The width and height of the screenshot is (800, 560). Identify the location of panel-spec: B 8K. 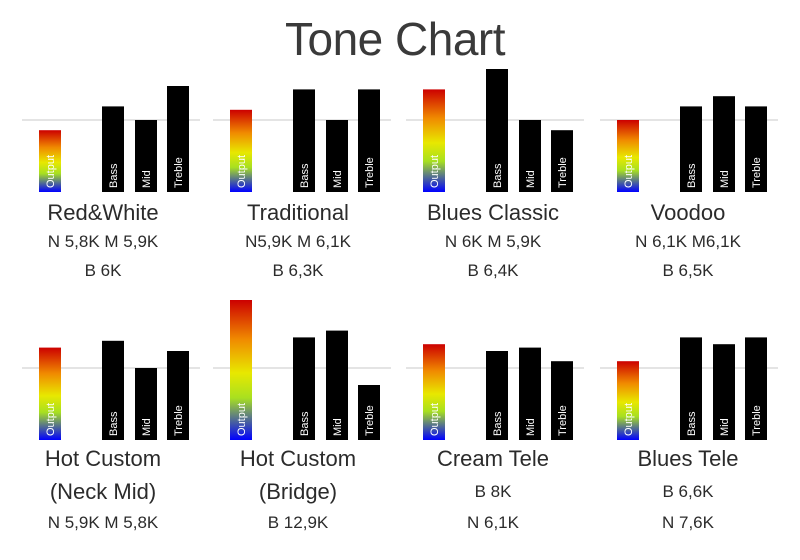
(494, 491).